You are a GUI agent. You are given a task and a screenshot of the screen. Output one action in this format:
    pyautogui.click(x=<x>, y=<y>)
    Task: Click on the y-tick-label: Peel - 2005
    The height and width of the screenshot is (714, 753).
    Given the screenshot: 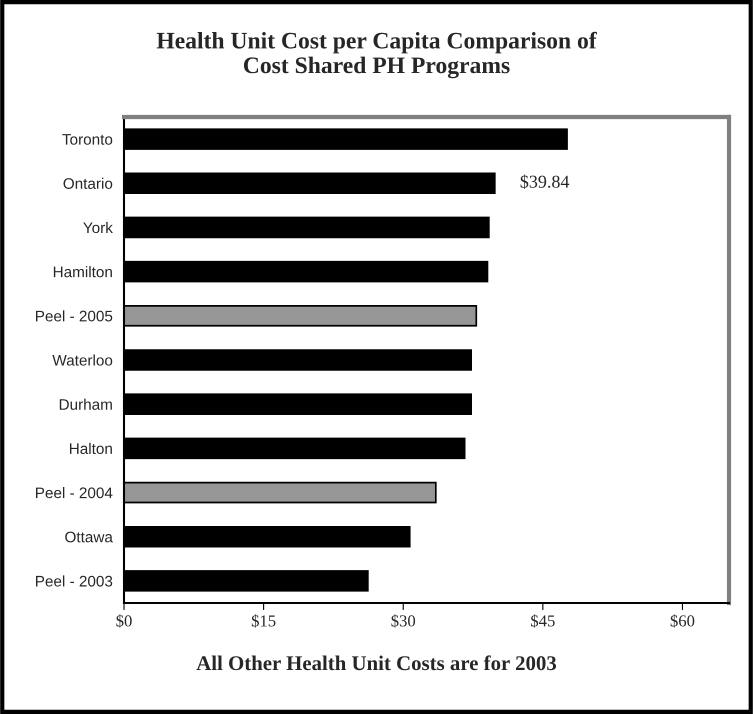 What is the action you would take?
    pyautogui.click(x=74, y=316)
    